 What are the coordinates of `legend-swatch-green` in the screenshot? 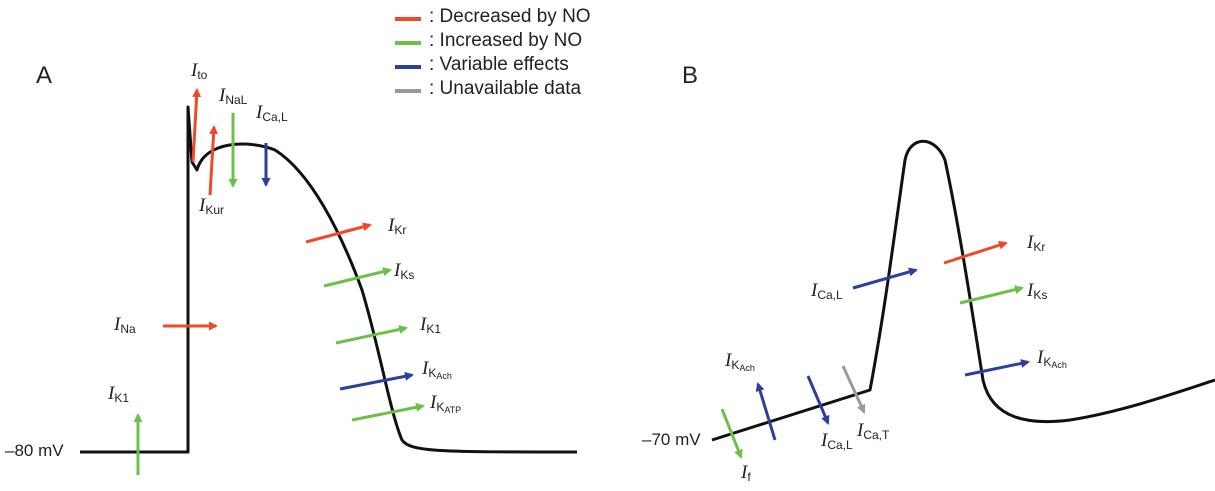 It's located at (408, 43).